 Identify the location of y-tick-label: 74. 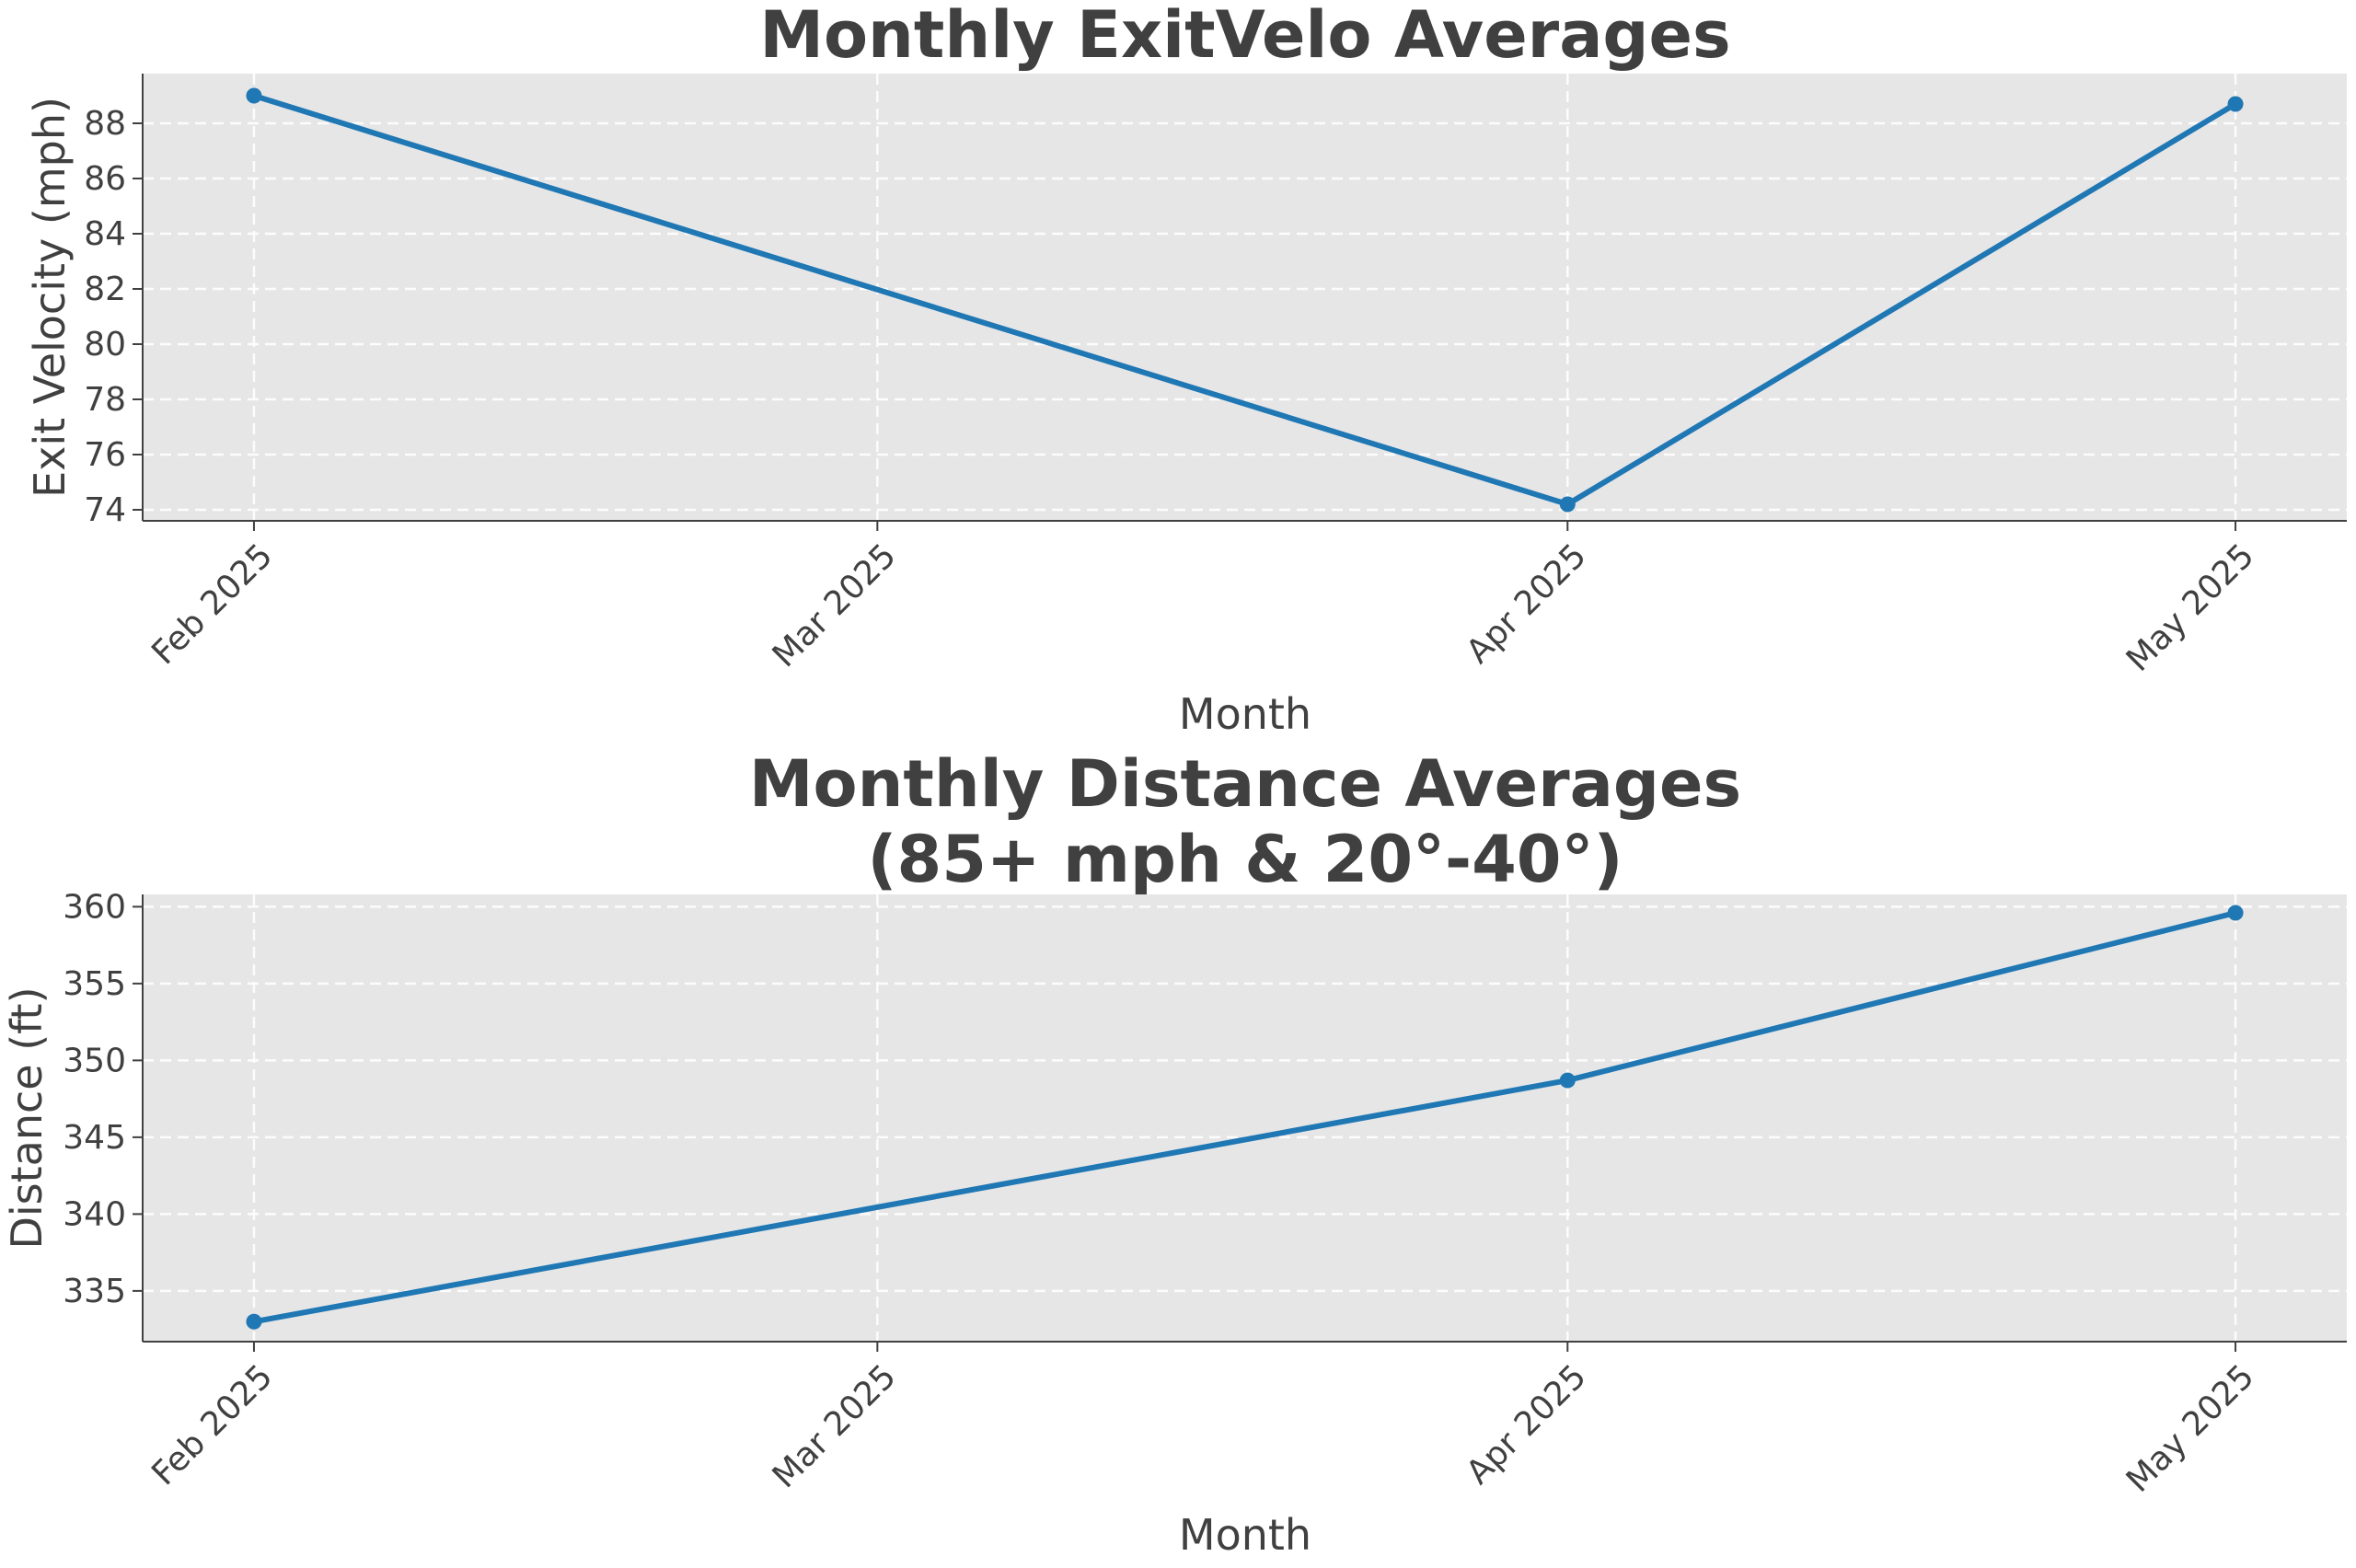
(105, 510).